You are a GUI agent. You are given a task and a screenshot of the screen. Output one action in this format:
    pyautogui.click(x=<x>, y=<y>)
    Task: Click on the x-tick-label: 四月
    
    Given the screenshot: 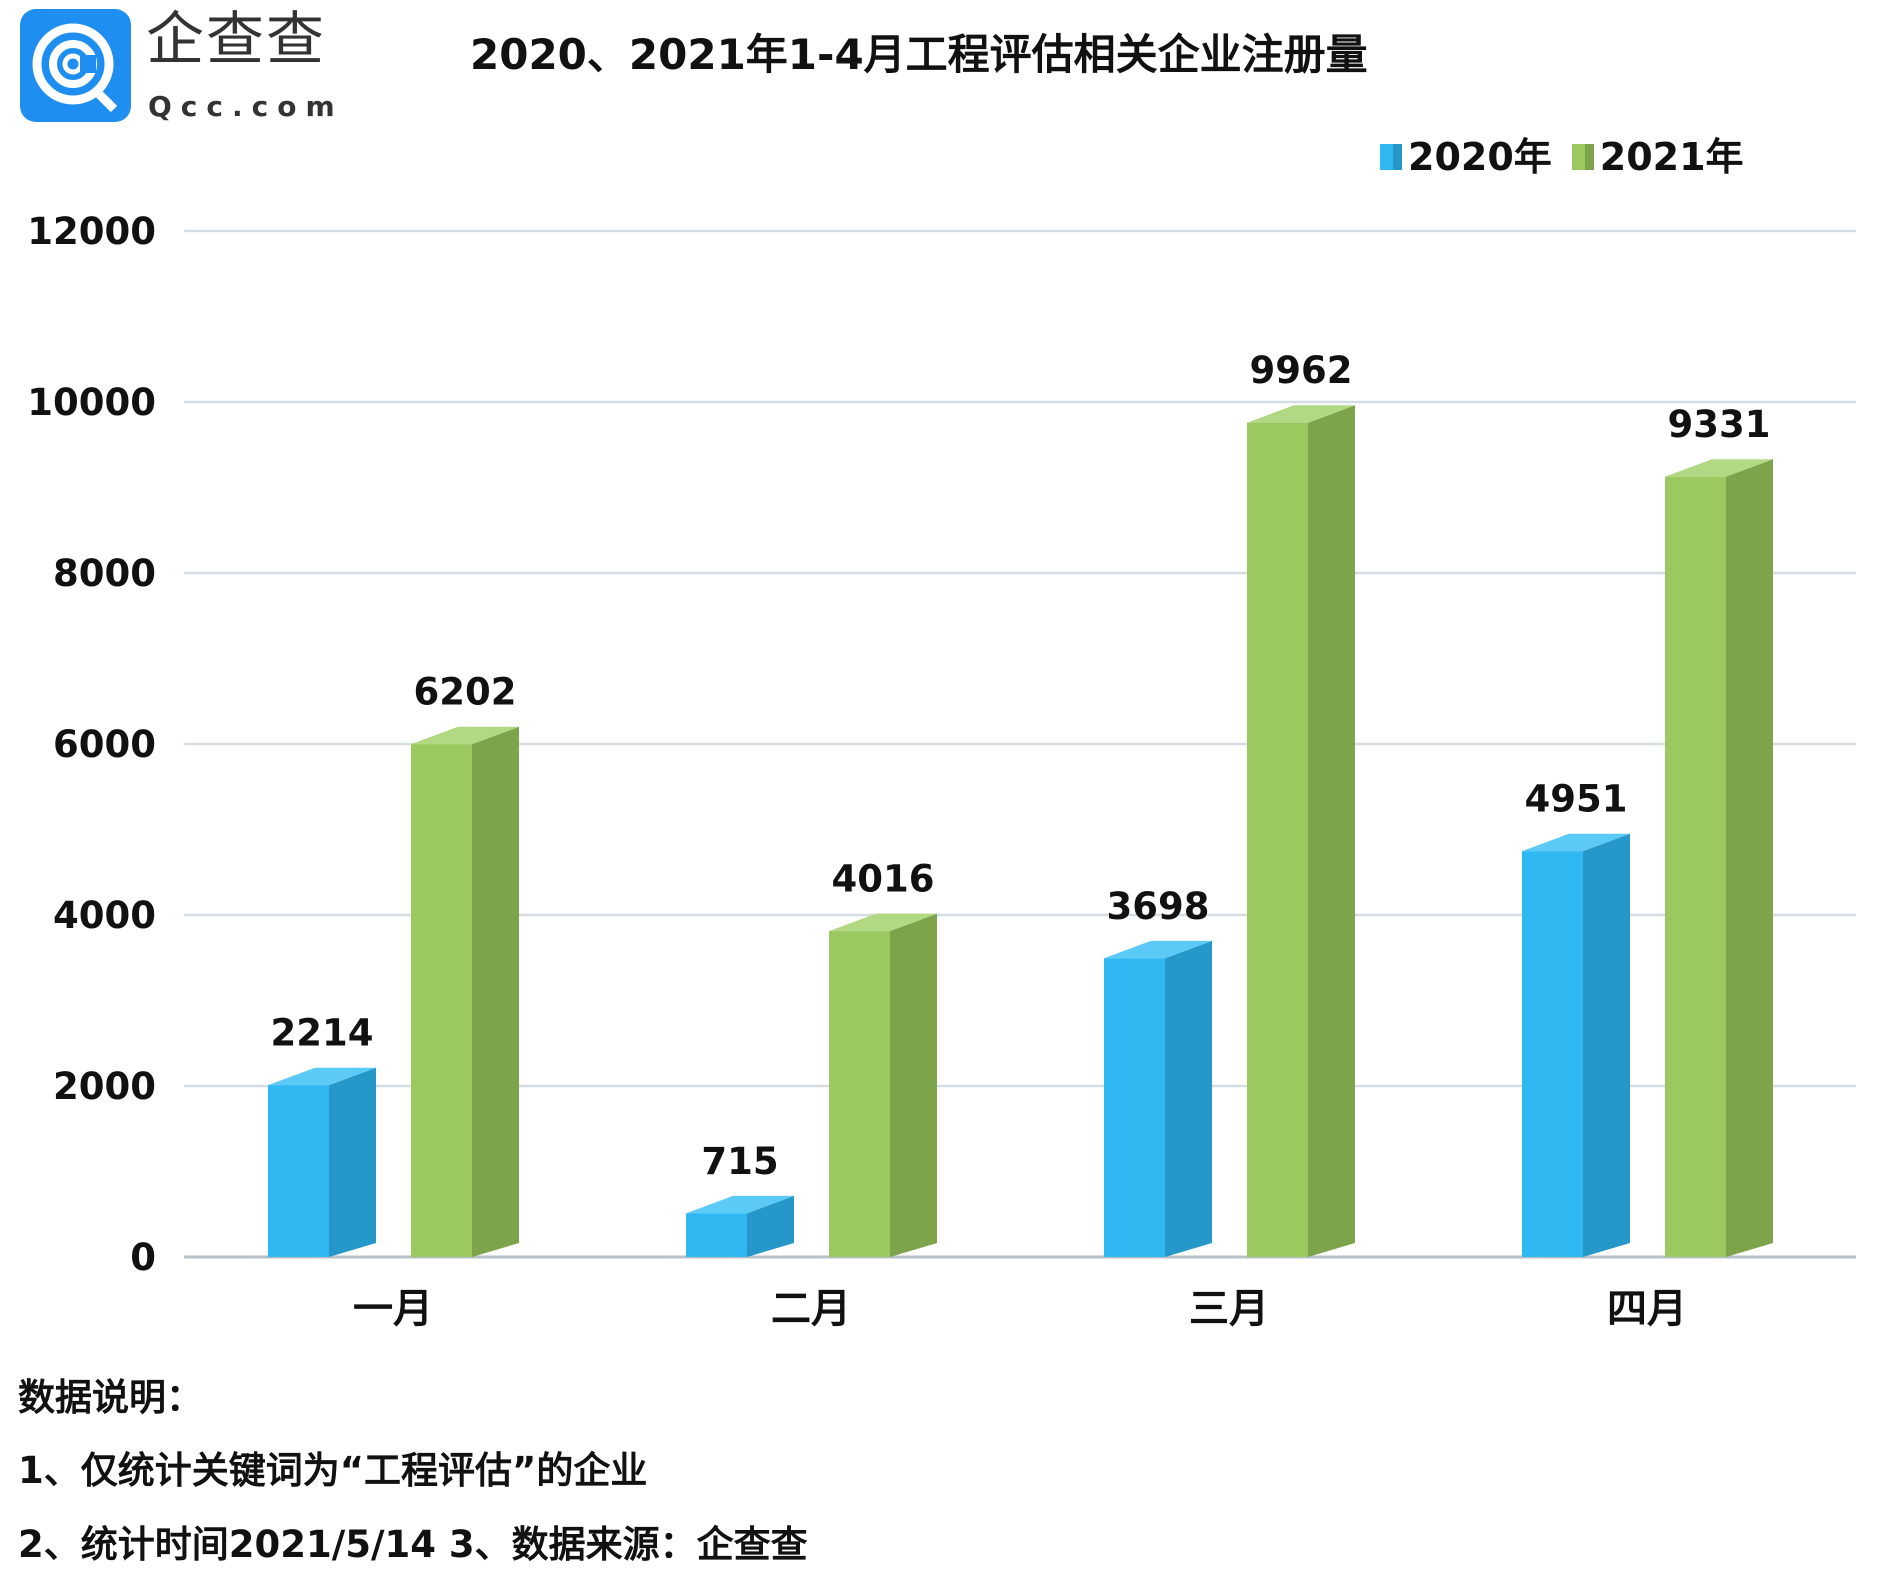 What is the action you would take?
    pyautogui.click(x=1647, y=1309)
    